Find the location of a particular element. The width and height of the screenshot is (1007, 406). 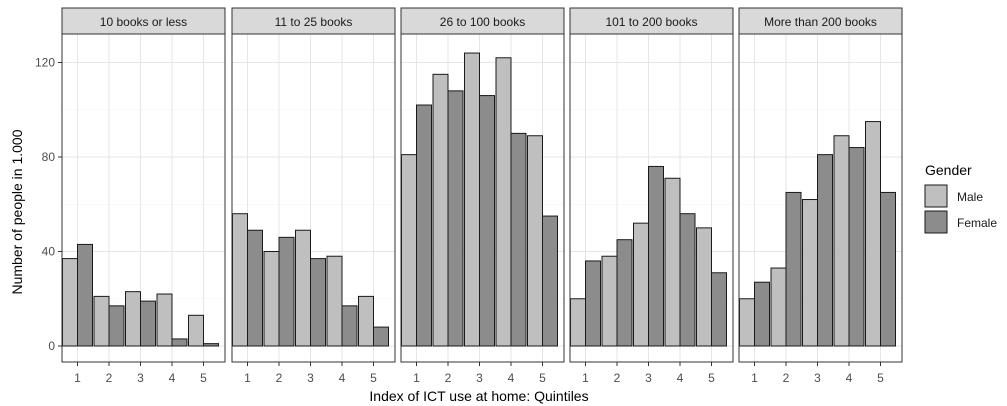

facet-strip-label: 101 to 200 books is located at coordinates (651, 22).